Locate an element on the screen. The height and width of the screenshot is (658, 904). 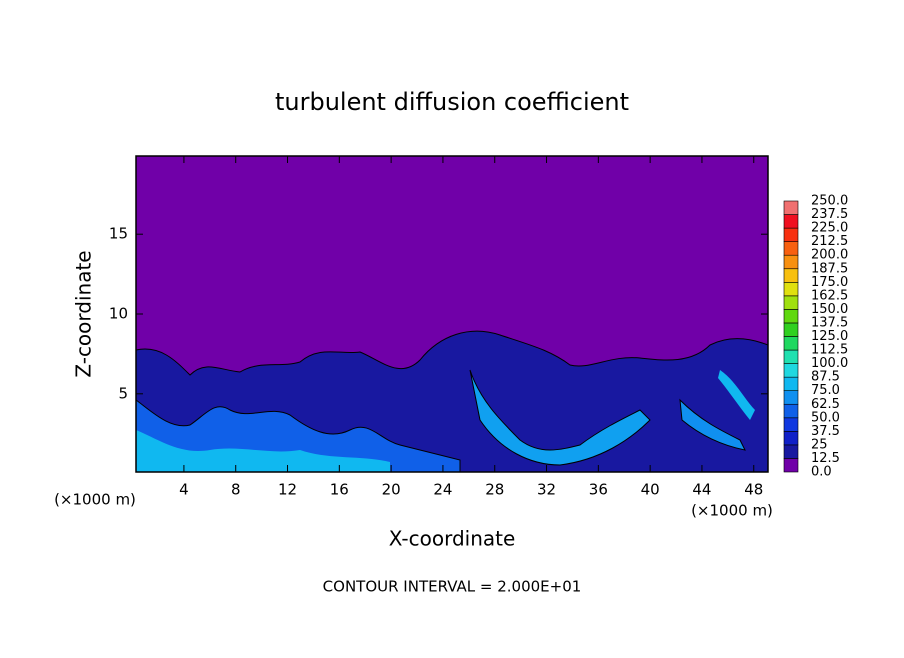
x-tick-label: 24 is located at coordinates (442, 490).